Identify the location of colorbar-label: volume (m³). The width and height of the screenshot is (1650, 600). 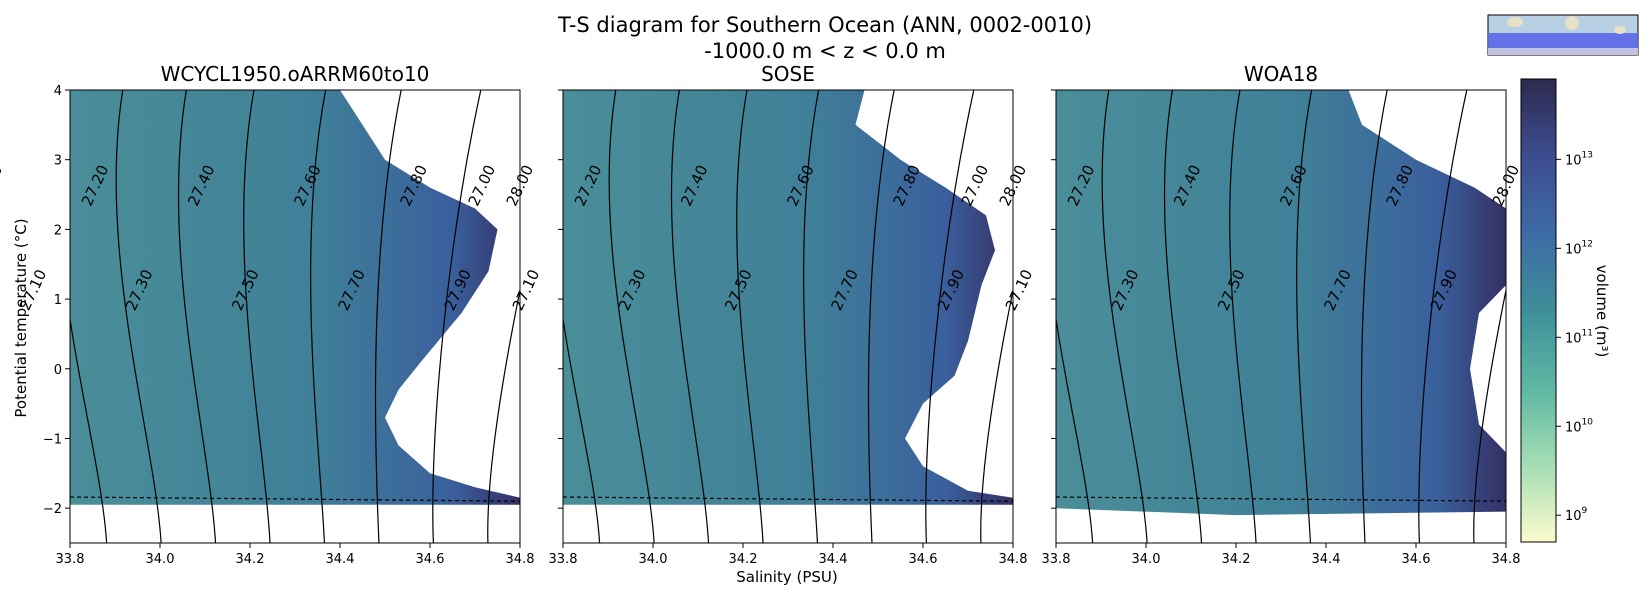
(1602, 311).